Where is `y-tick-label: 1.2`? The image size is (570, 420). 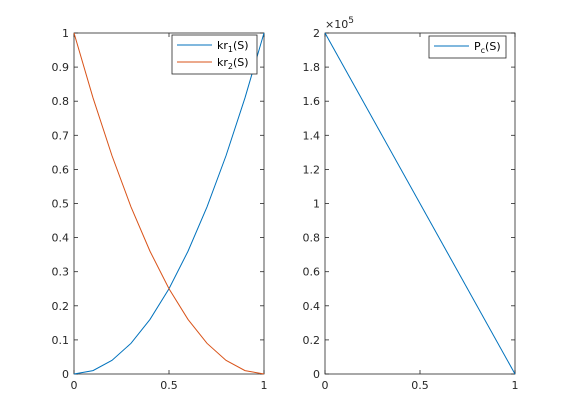
y-tick-label: 1.2 is located at coordinates (312, 169).